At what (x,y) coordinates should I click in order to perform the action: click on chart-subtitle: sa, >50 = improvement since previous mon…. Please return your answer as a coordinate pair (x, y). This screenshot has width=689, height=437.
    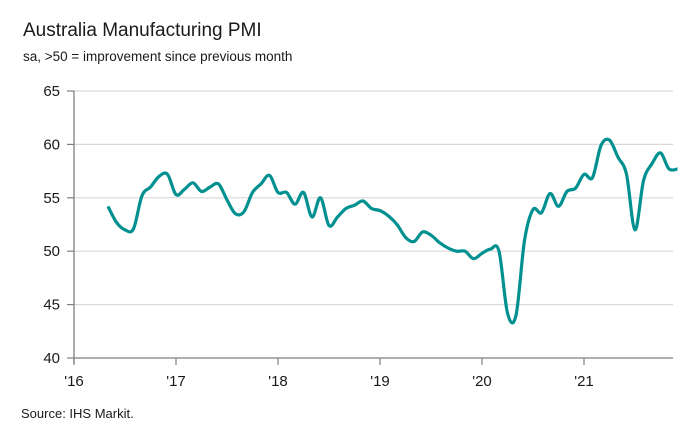
    Looking at the image, I should click on (158, 56).